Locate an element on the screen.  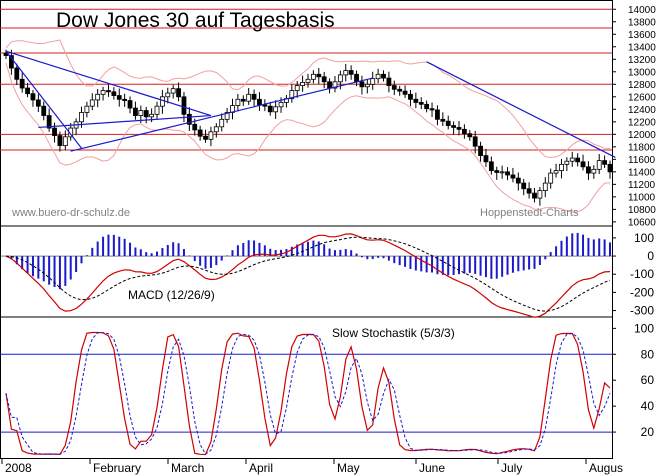
price-tick-label: 11600 is located at coordinates (642, 160).